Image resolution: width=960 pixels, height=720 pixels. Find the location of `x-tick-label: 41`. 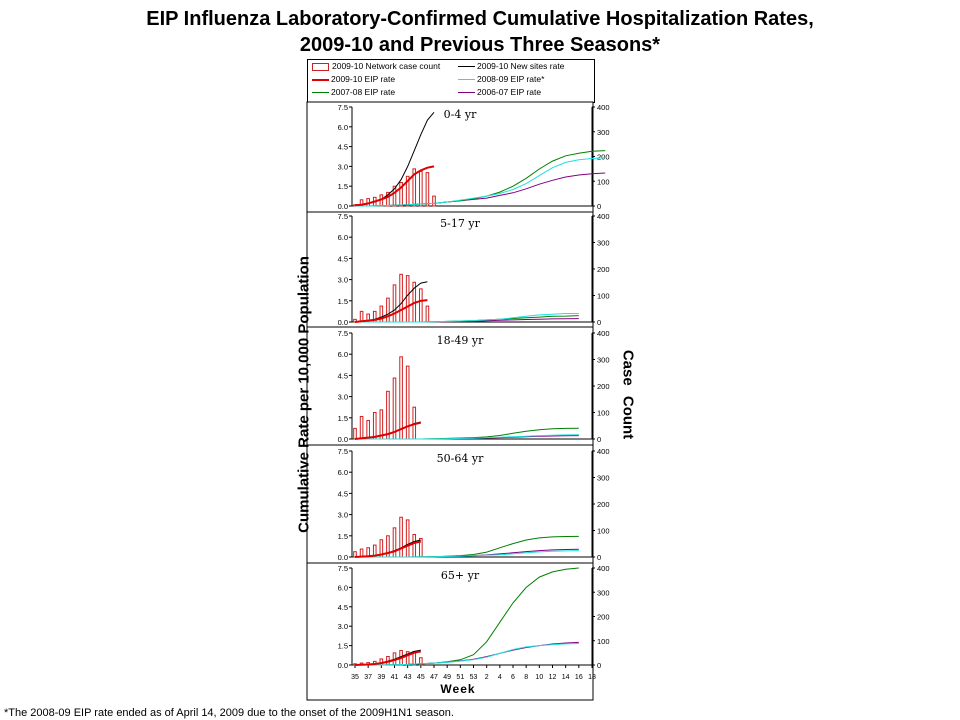

x-tick-label: 41 is located at coordinates (395, 677).